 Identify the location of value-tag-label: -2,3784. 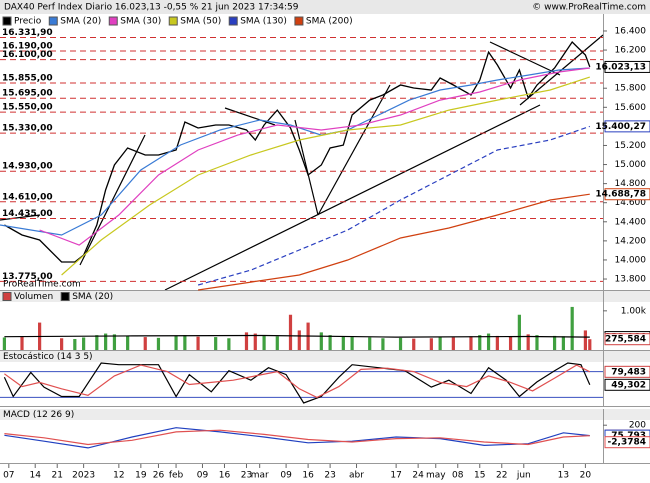
(627, 443).